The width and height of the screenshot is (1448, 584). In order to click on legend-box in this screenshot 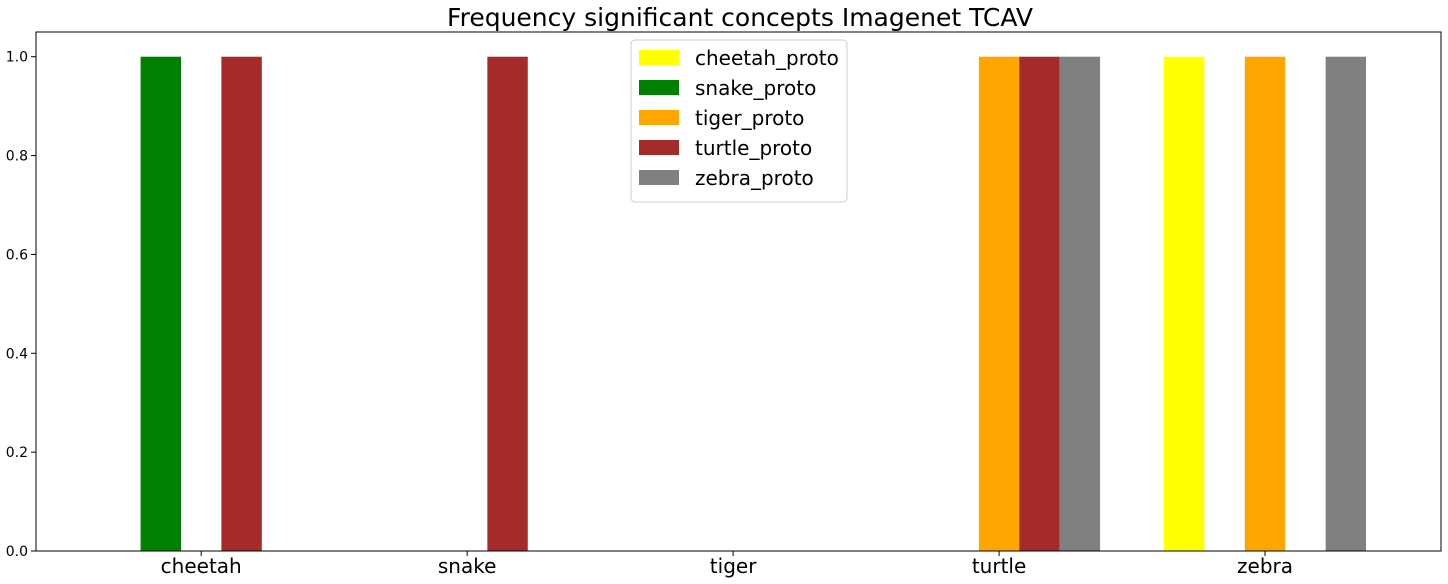, I will do `click(739, 121)`.